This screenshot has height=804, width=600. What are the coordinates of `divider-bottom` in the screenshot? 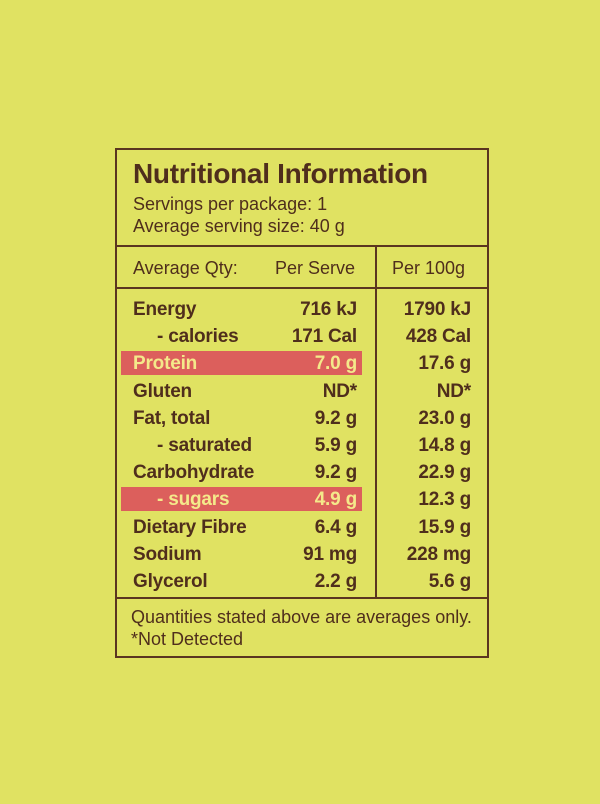 It's located at (302, 598).